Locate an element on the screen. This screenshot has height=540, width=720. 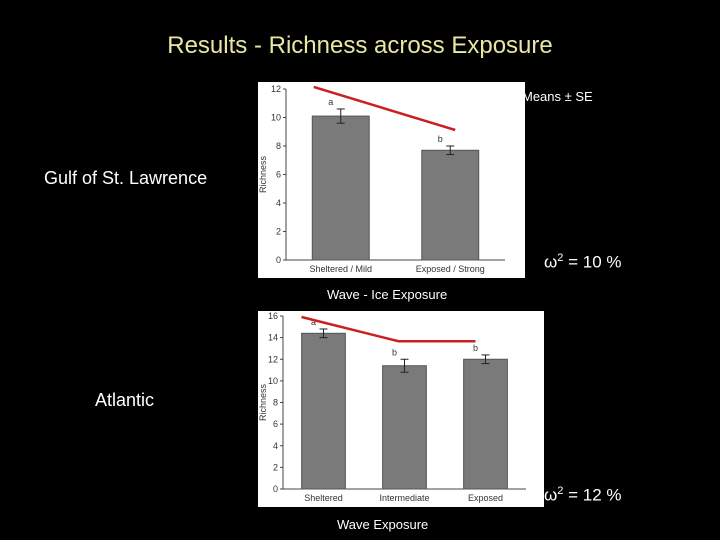
region-label-atlantic: Atlantic is located at coordinates (125, 400).